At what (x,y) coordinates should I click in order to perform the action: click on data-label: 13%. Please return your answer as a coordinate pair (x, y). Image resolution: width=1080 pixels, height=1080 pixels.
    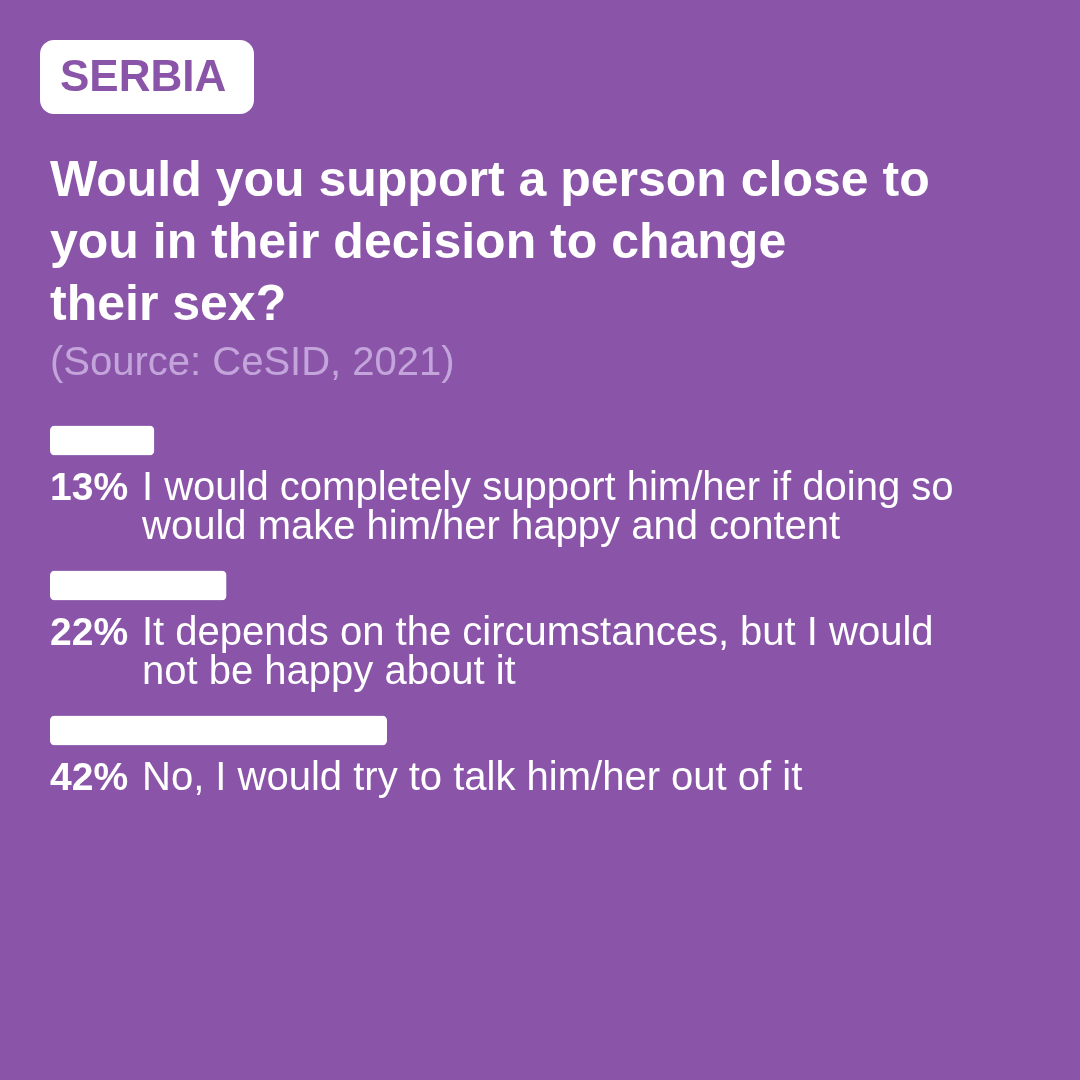
    Looking at the image, I should click on (89, 486).